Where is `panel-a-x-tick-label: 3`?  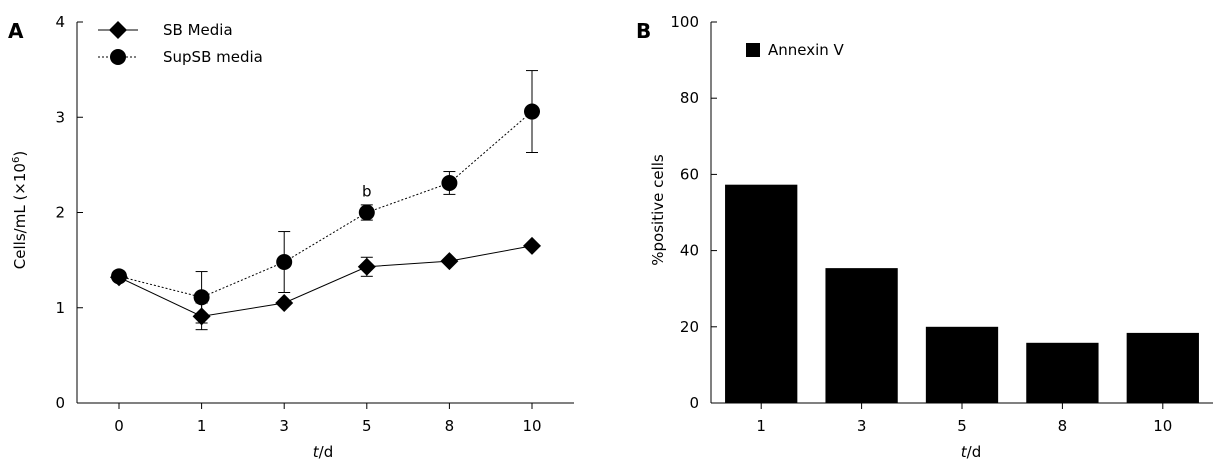 panel-a-x-tick-label: 3 is located at coordinates (284, 426).